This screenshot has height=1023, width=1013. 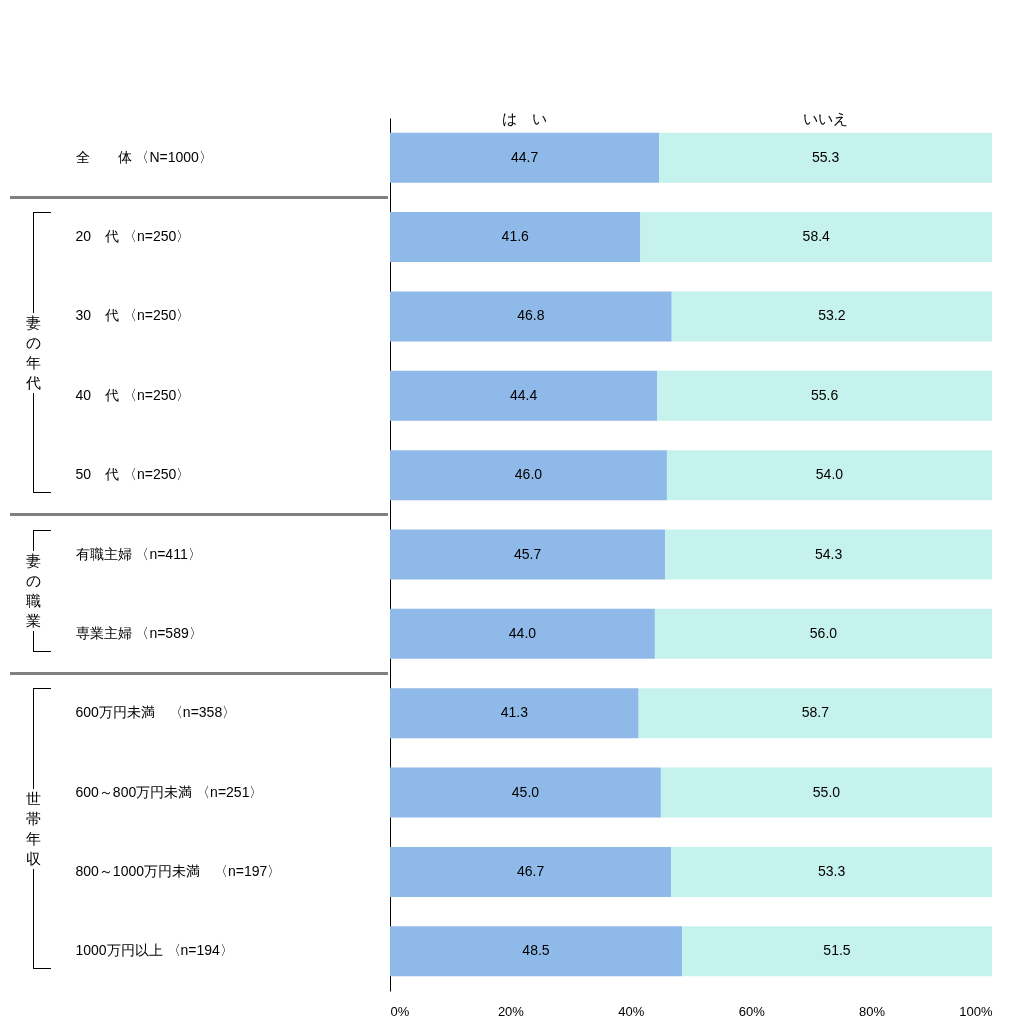 What do you see at coordinates (829, 474) in the screenshot?
I see `data-label: 54.0` at bounding box center [829, 474].